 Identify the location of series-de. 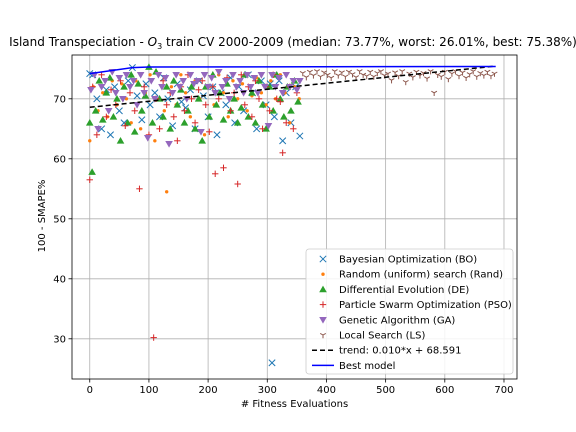
(193, 119).